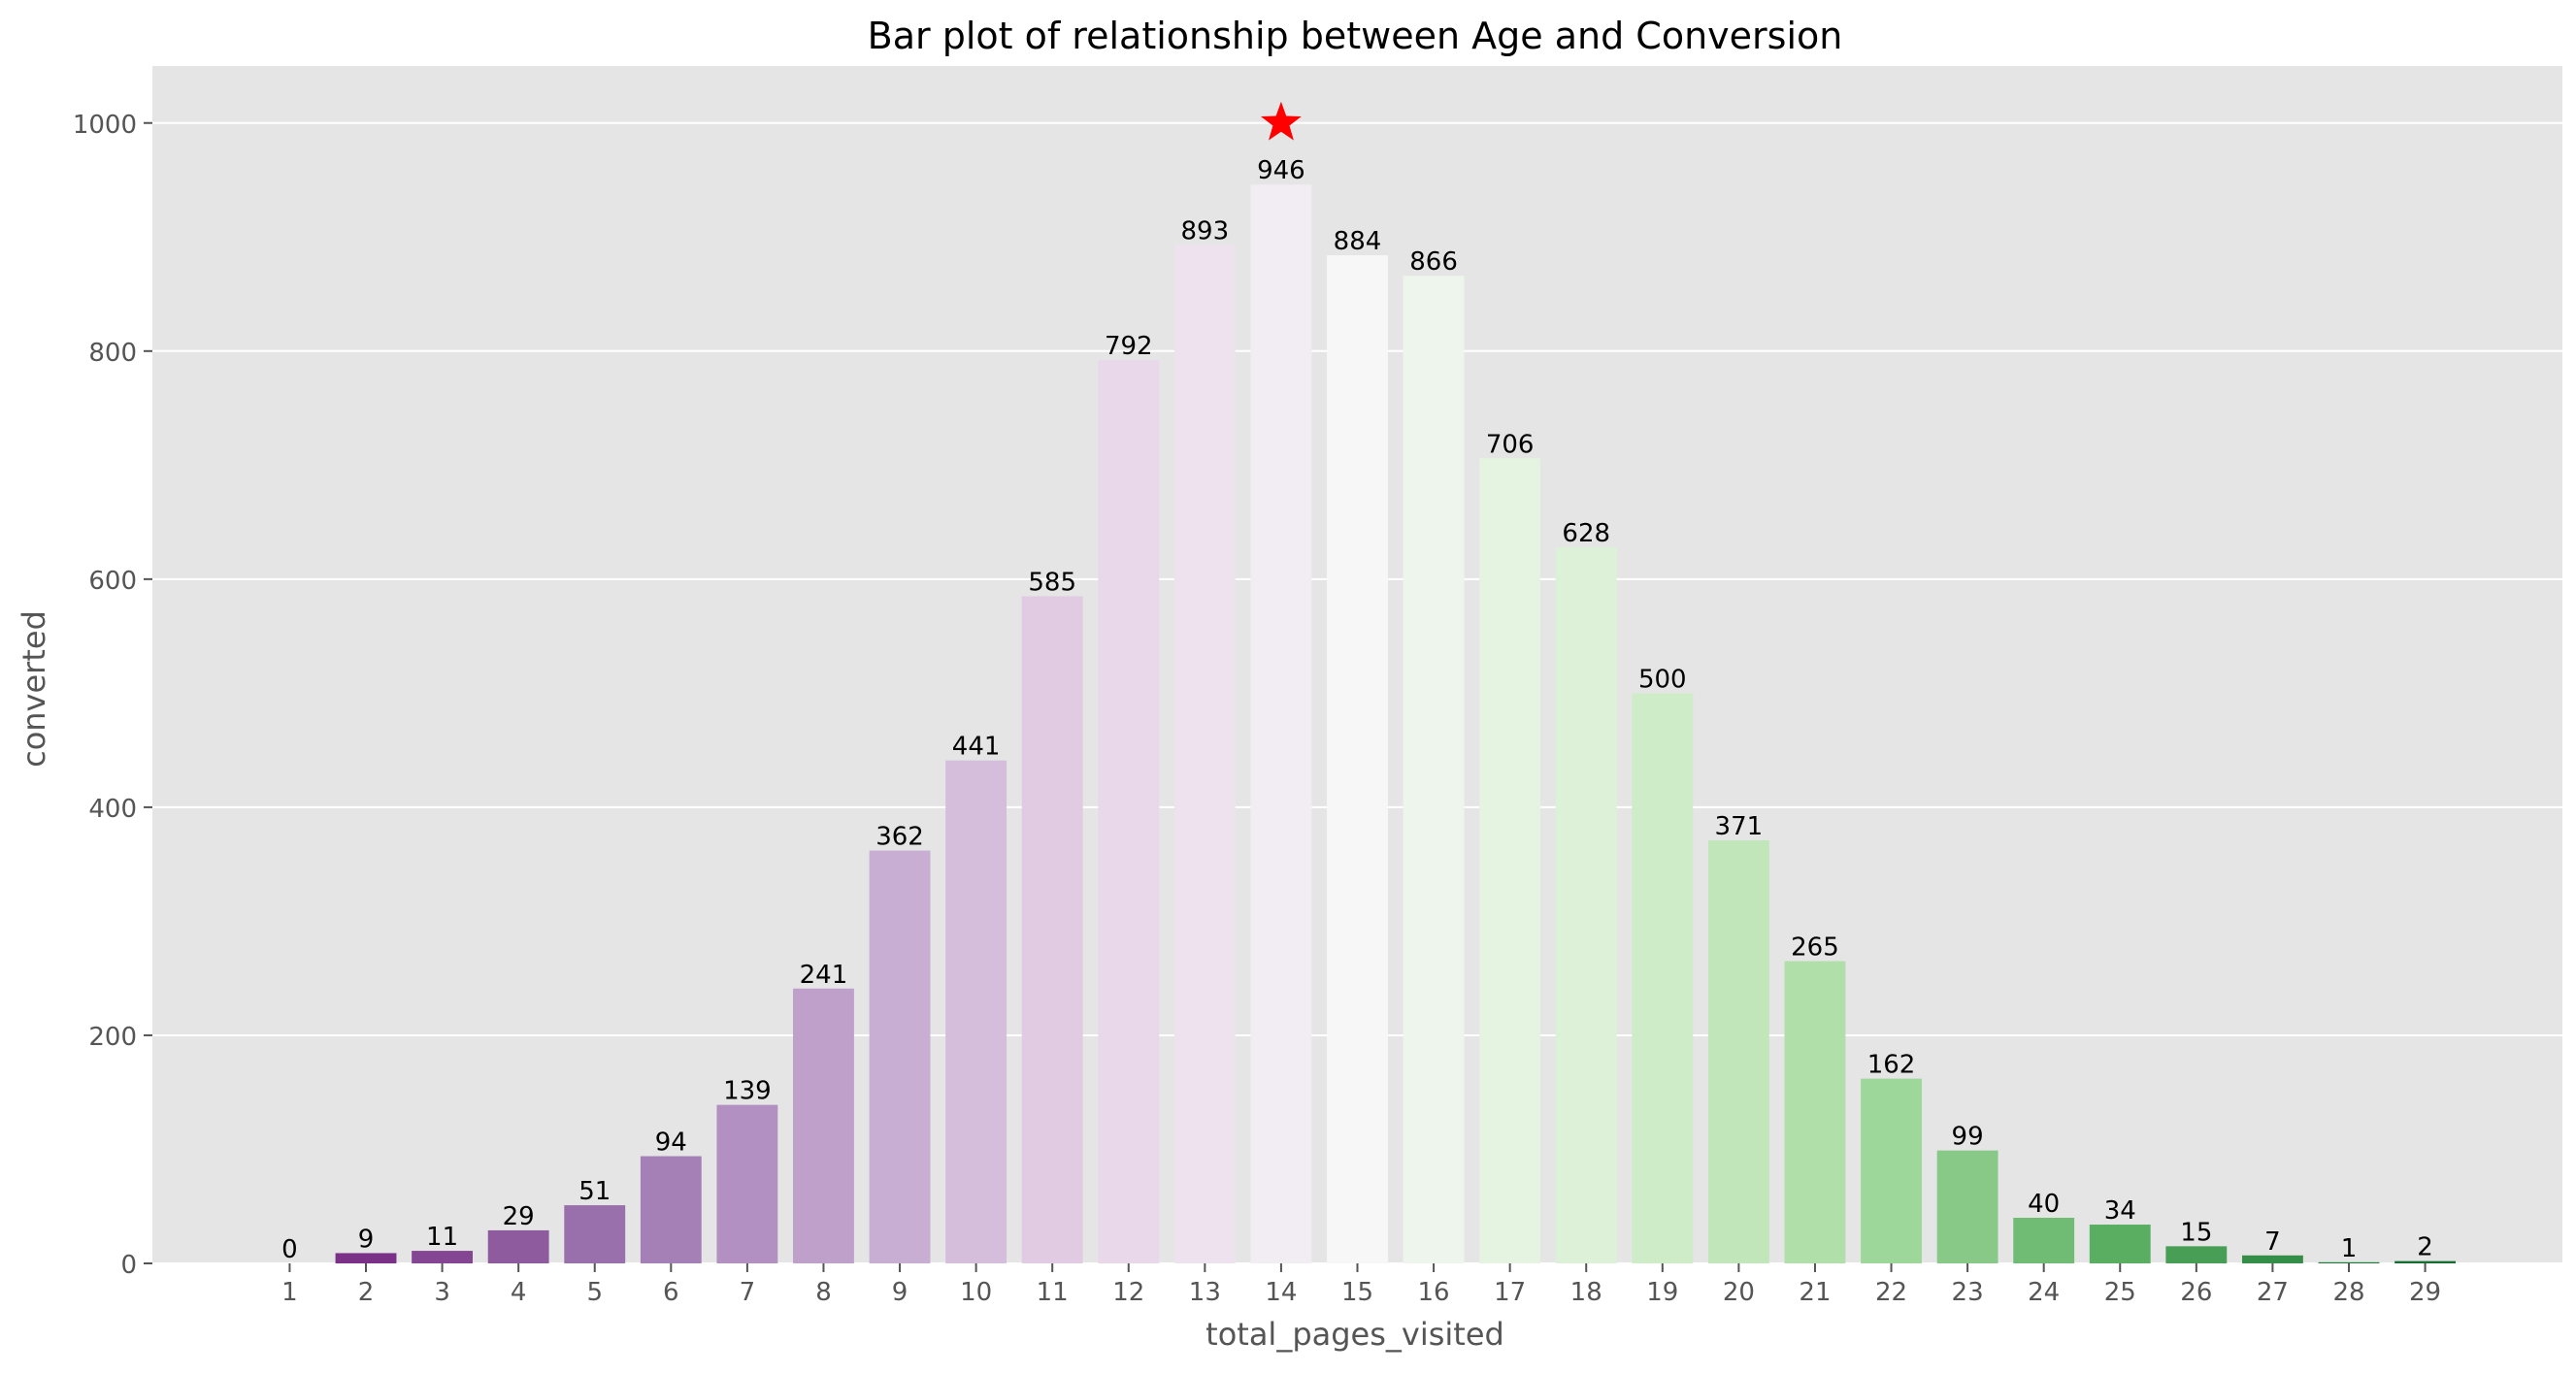 The width and height of the screenshot is (2576, 1374). I want to click on x-tick-label: 1, so click(289, 1292).